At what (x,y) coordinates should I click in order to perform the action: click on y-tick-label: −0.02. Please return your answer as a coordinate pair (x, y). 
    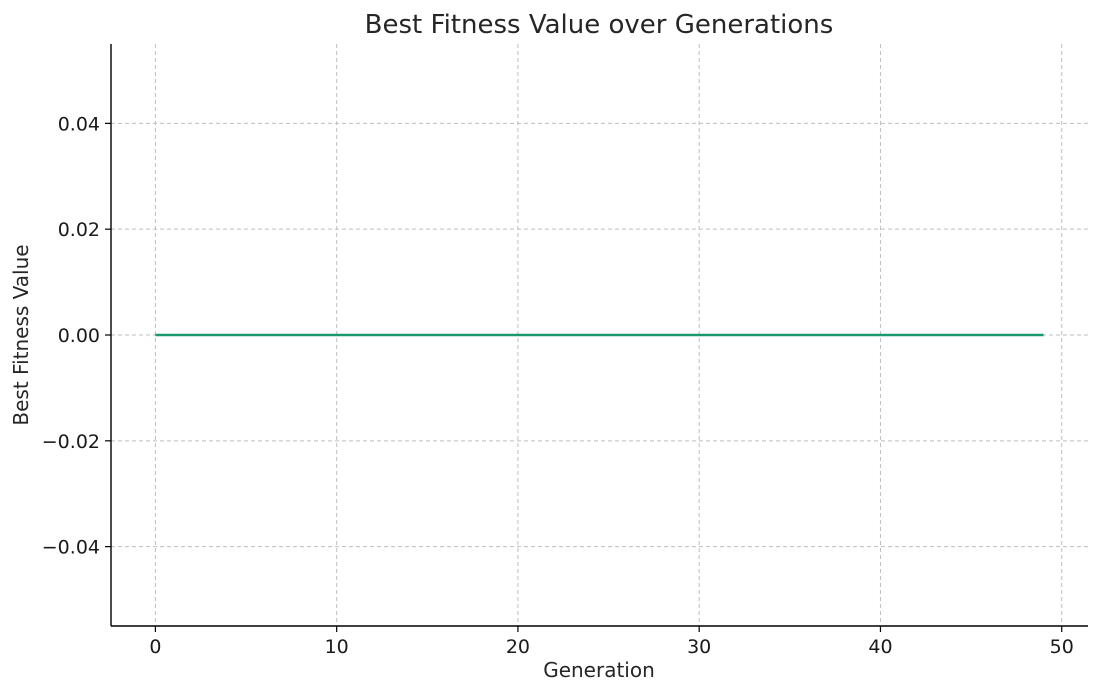
    Looking at the image, I should click on (71, 442).